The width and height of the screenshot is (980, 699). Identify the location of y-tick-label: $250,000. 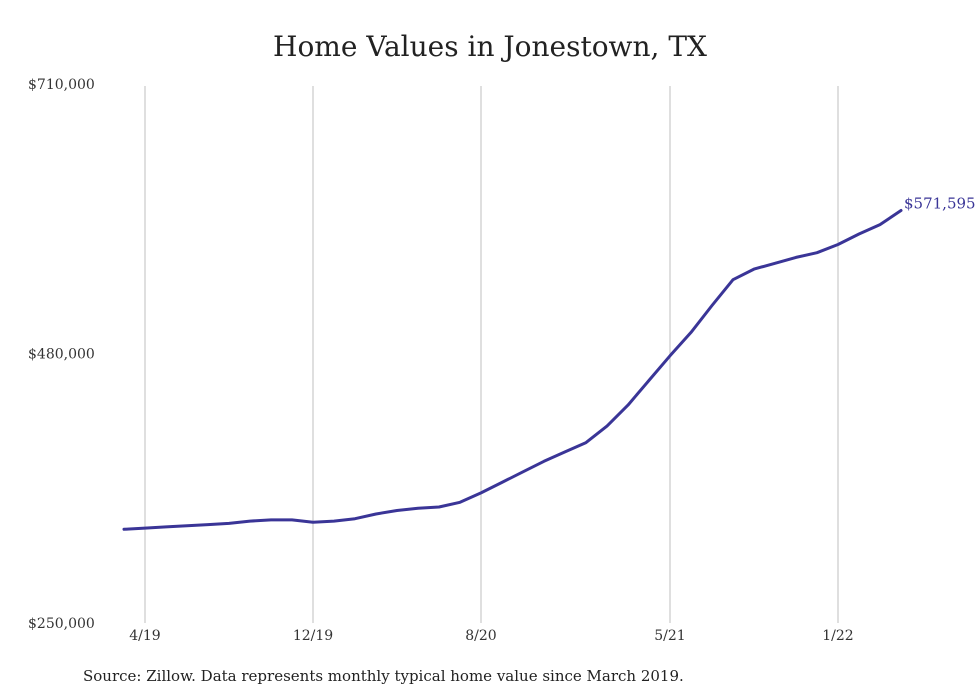
(61, 624).